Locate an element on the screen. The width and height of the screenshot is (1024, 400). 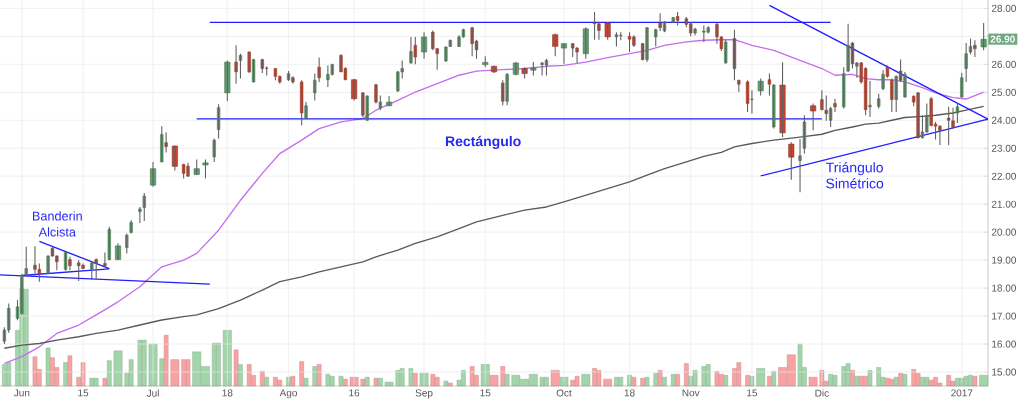
y-tick-label: 18.00 is located at coordinates (1004, 288).